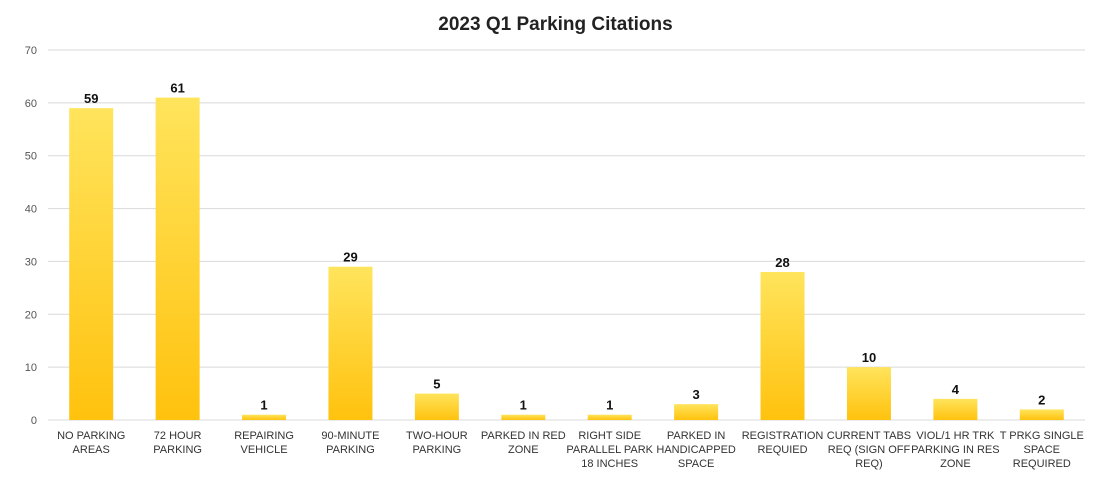  Describe the element at coordinates (956, 389) in the screenshot. I see `data-label: 4` at that location.